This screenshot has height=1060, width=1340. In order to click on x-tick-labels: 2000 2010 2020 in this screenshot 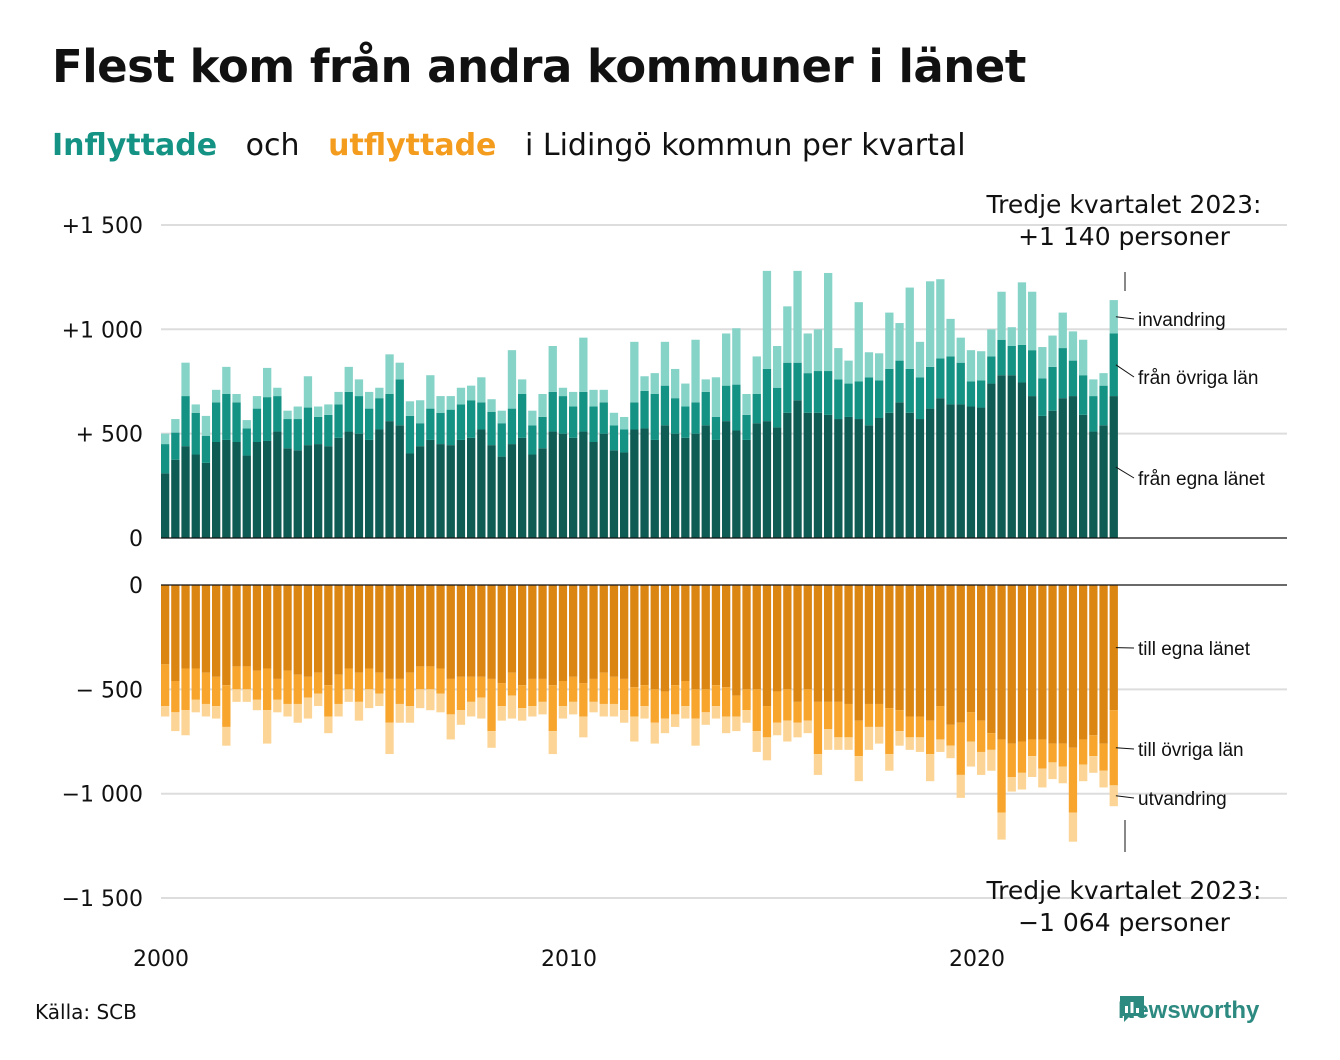, I will do `click(569, 959)`.